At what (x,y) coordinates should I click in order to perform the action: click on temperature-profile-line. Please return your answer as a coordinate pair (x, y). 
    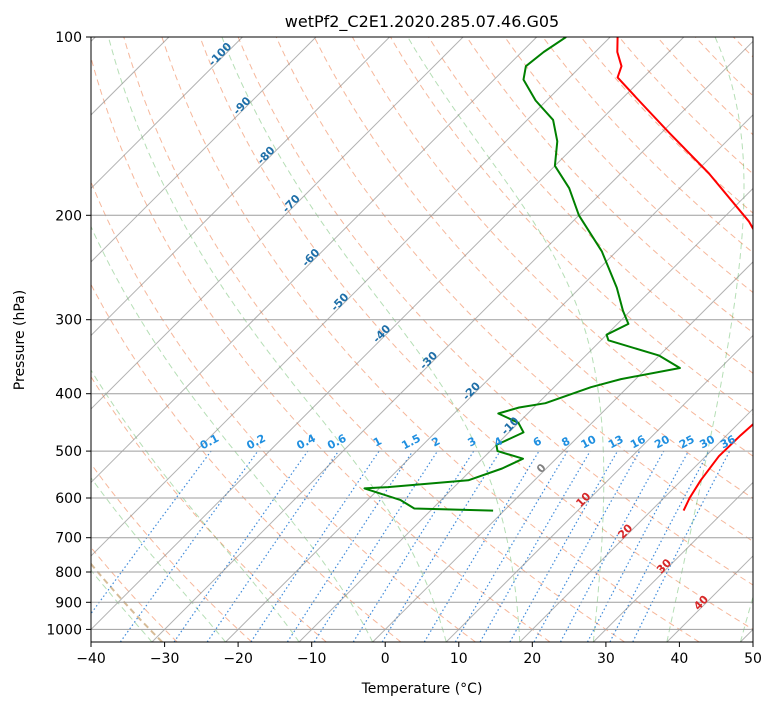
    Looking at the image, I should click on (684, 274).